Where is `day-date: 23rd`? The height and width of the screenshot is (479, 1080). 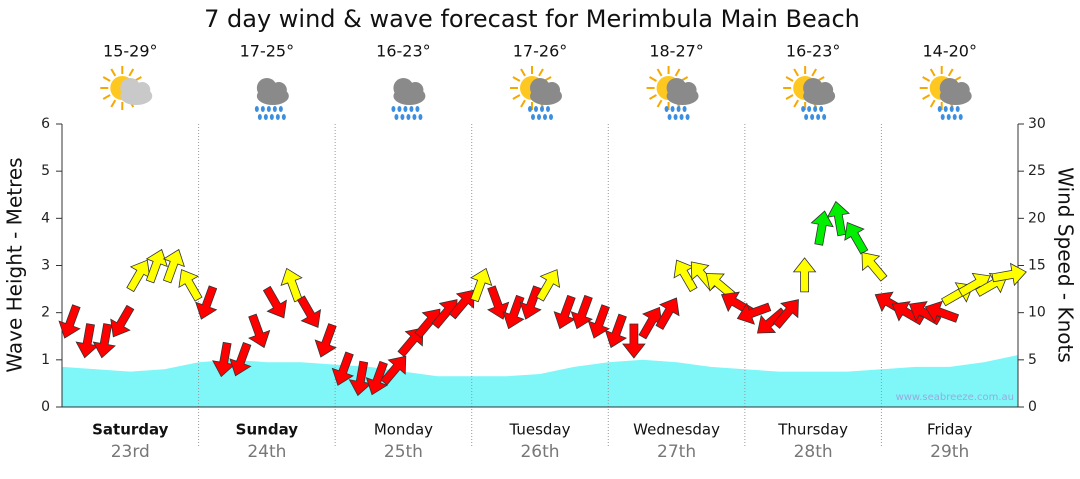
day-date: 23rd is located at coordinates (130, 452).